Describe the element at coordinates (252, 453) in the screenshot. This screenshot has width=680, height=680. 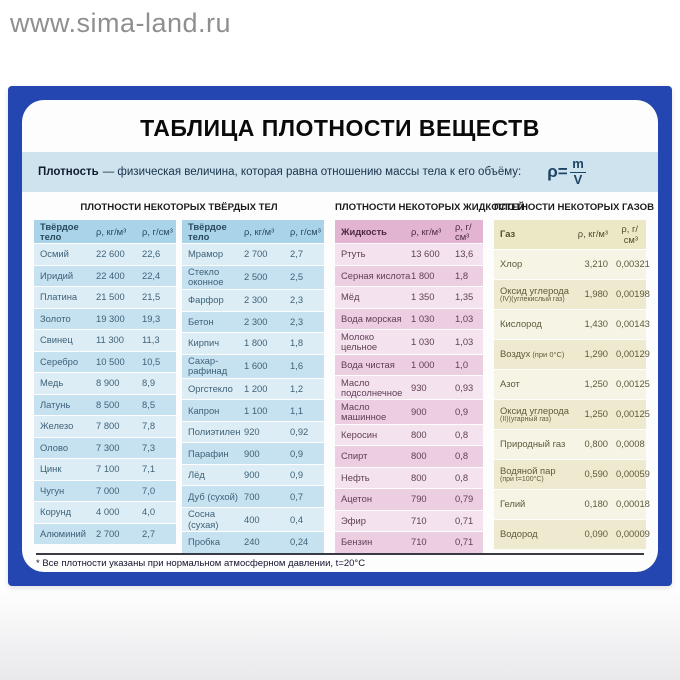
I see `density-value: 900` at that location.